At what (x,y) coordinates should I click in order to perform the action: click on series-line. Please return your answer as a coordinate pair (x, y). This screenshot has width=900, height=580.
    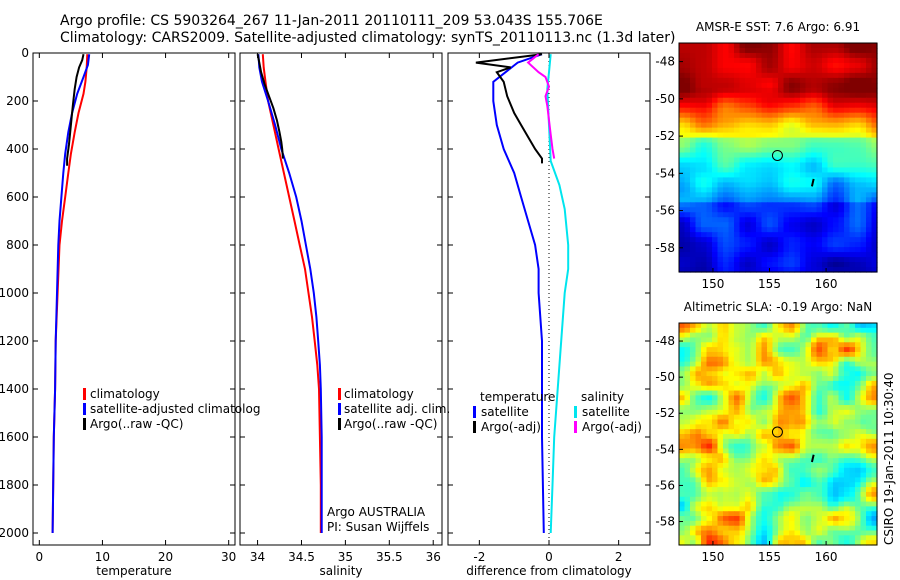
    Looking at the image, I should click on (518, 293).